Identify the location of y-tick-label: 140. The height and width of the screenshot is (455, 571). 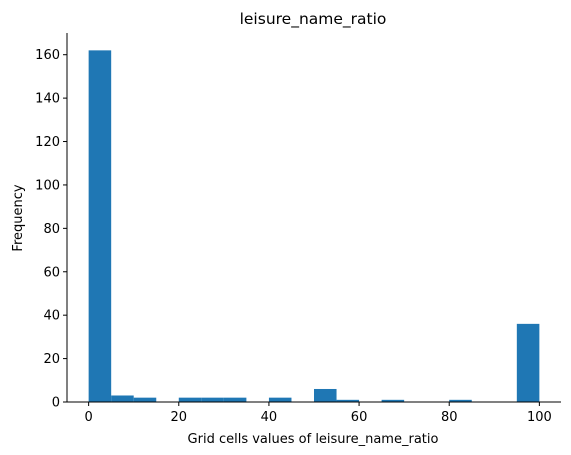
(47, 99).